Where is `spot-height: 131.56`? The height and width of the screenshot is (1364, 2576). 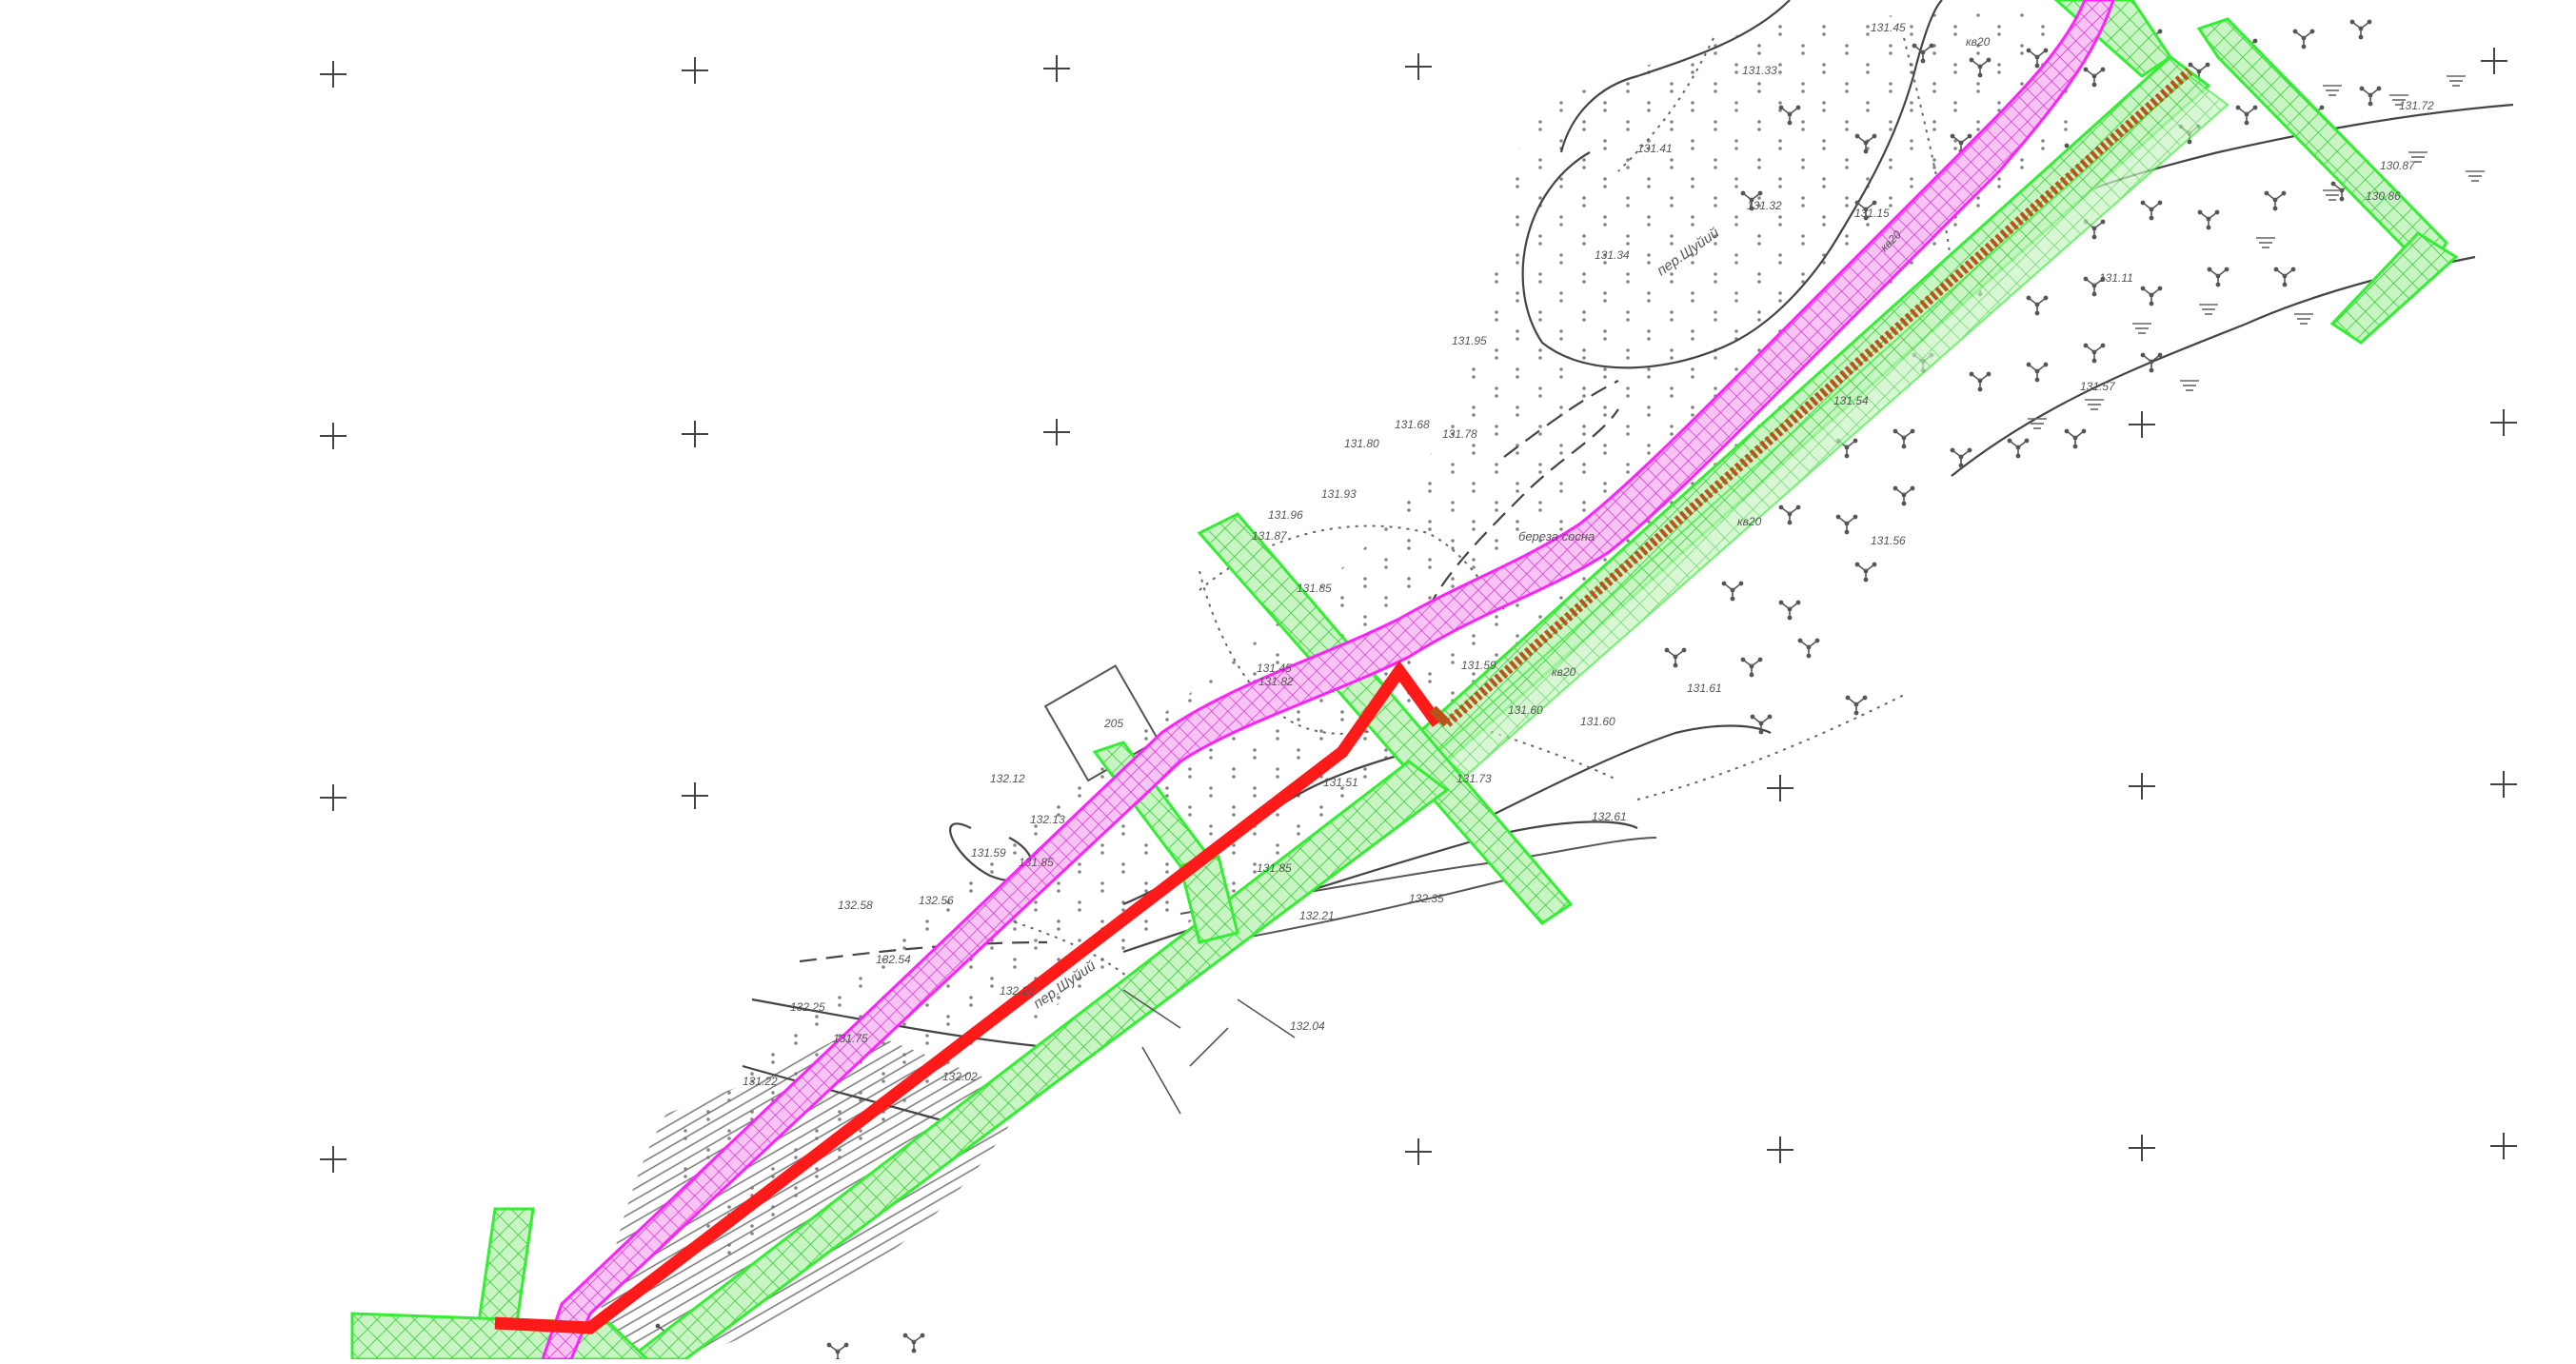 spot-height: 131.56 is located at coordinates (1888, 540).